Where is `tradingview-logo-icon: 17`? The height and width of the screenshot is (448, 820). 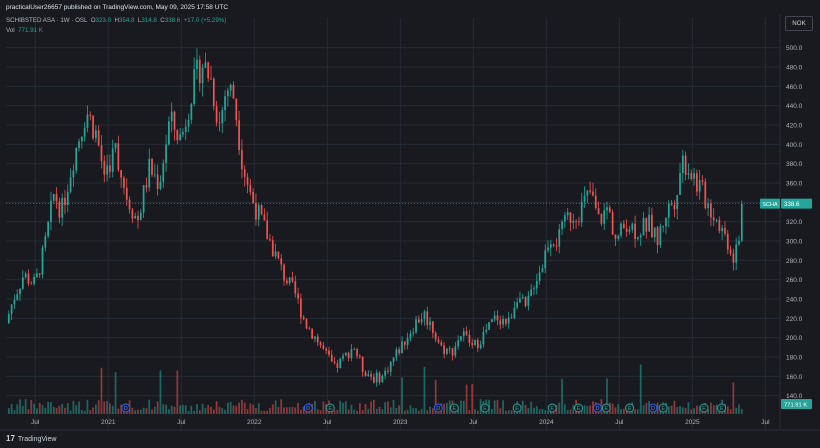 tradingview-logo-icon: 17 is located at coordinates (10, 438).